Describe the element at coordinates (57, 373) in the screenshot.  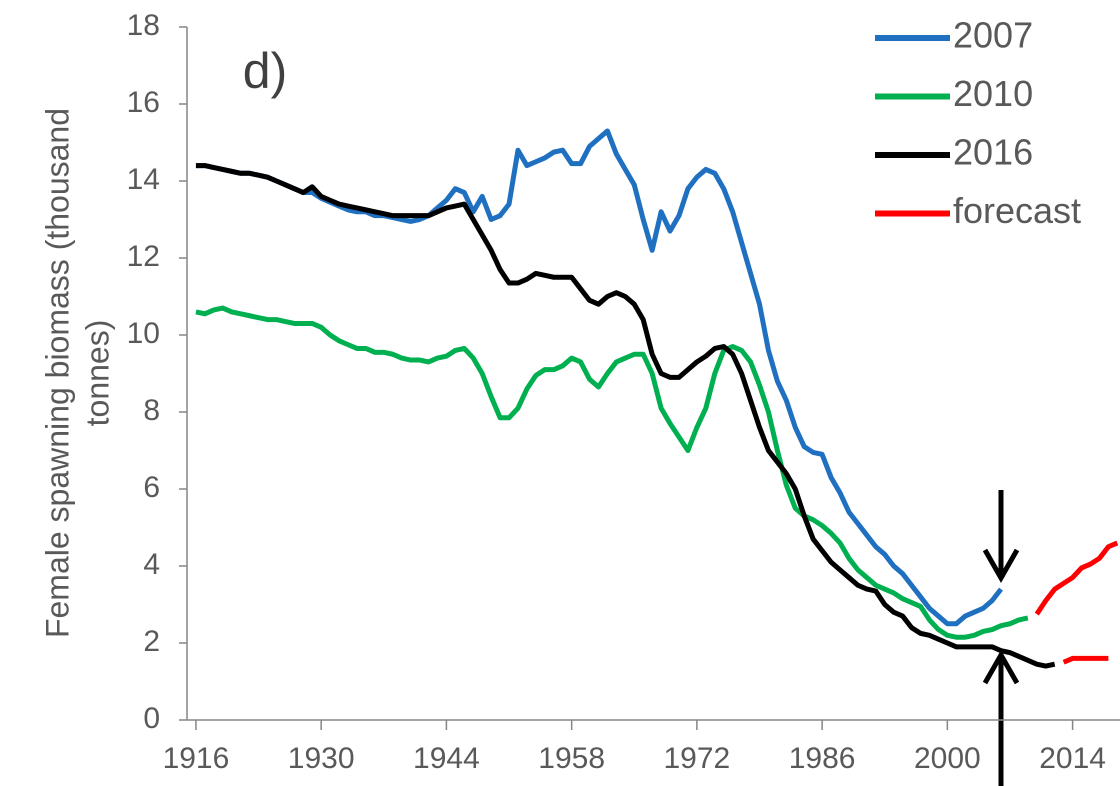
I see `y-label-line: Female spawning biomass (thousand` at that location.